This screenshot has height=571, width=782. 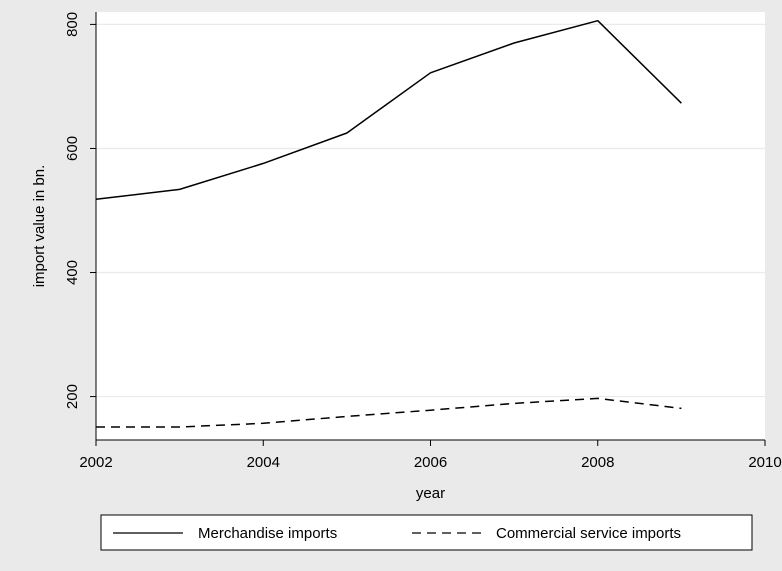 I want to click on x-tick-label-2002: 2002, so click(x=95, y=462).